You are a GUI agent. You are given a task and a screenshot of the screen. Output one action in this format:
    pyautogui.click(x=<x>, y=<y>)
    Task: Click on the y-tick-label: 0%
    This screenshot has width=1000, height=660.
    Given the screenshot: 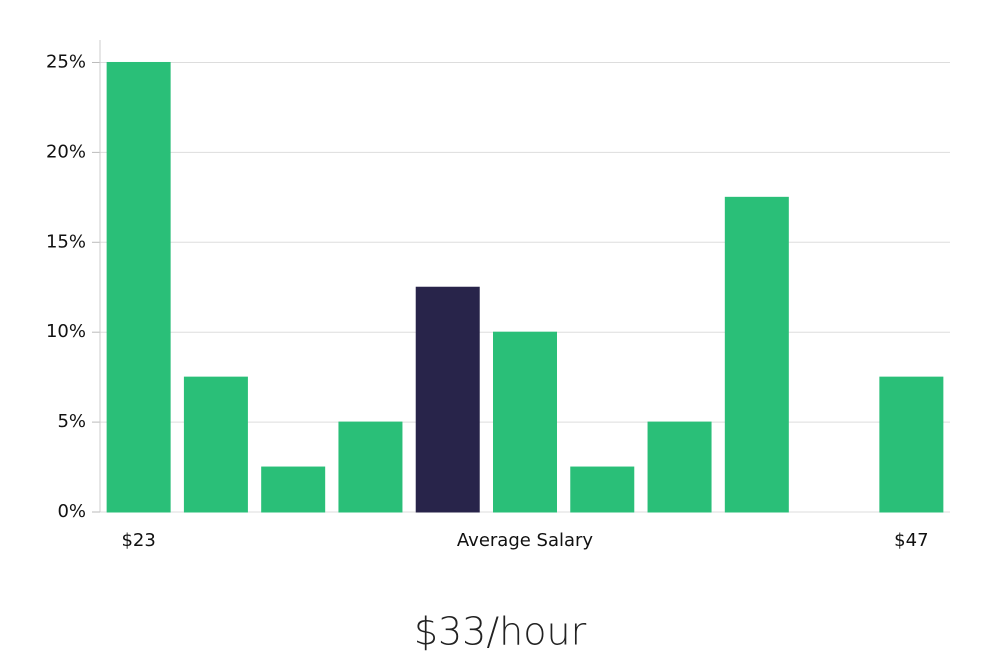 What is the action you would take?
    pyautogui.click(x=71, y=511)
    